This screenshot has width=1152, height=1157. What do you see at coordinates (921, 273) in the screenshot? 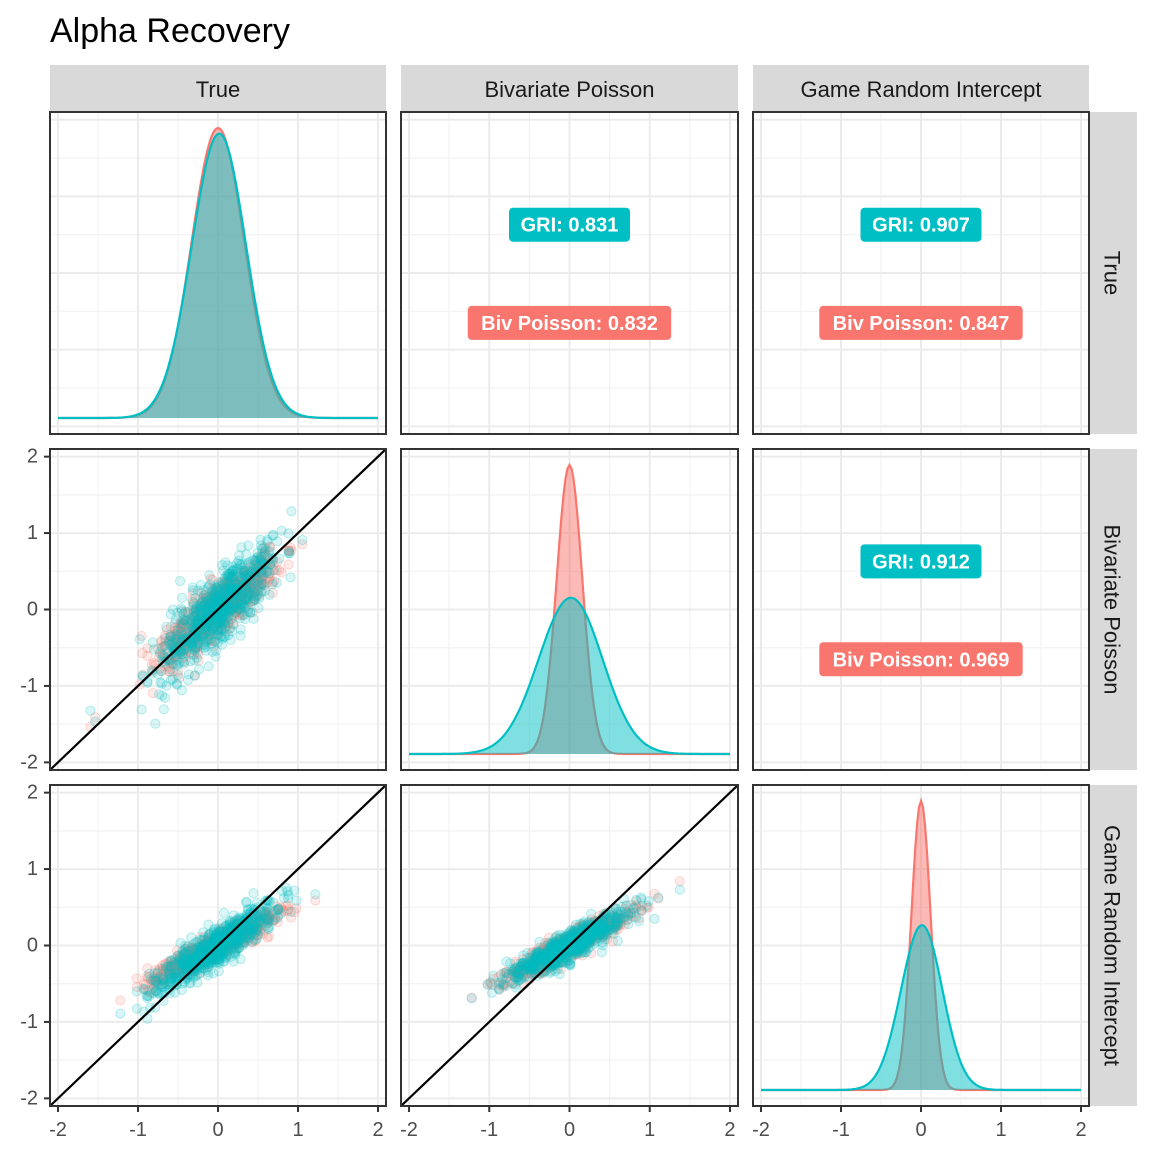
I see `panel-0-2: GRI: 0.907 Biv Poisson: 0.847` at bounding box center [921, 273].